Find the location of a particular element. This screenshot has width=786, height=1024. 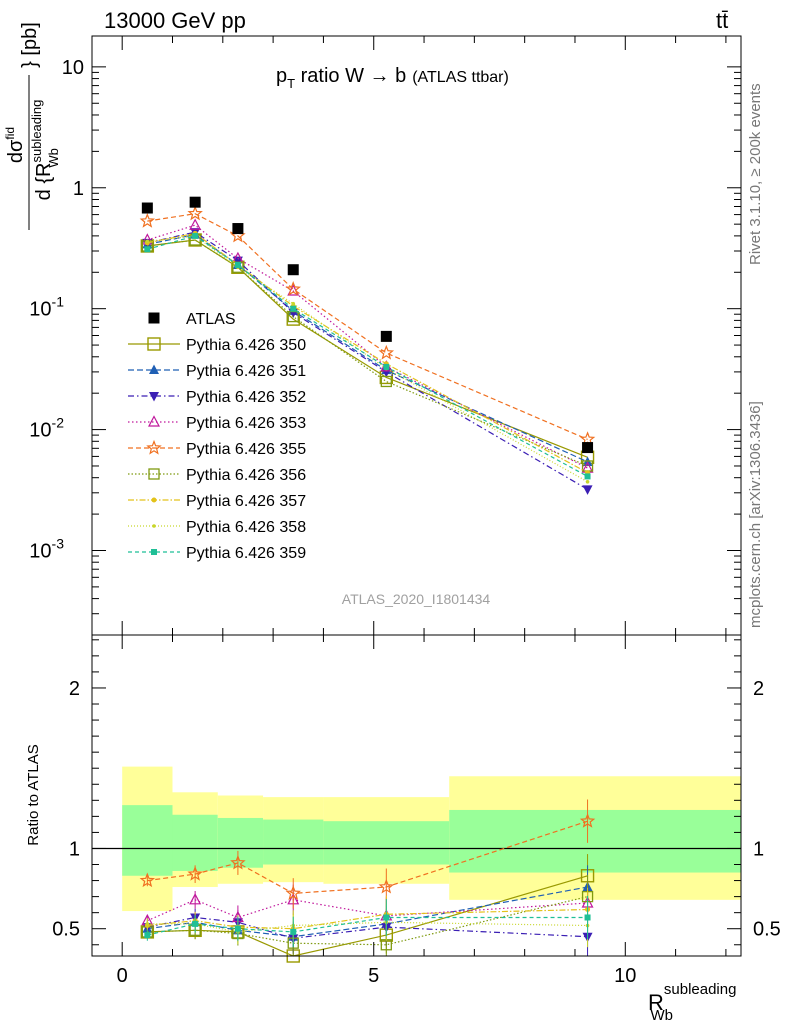

ratio-ytick-label-right: 2 is located at coordinates (758, 689).